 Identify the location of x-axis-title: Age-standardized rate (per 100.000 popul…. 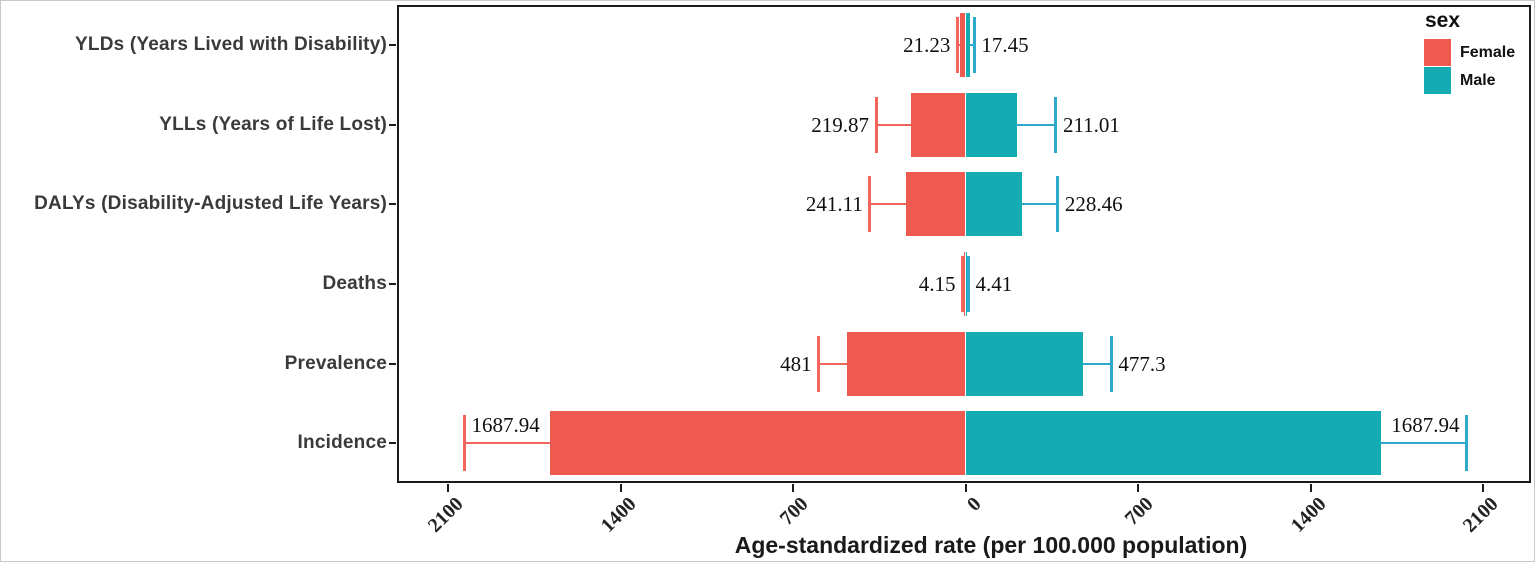
(991, 545).